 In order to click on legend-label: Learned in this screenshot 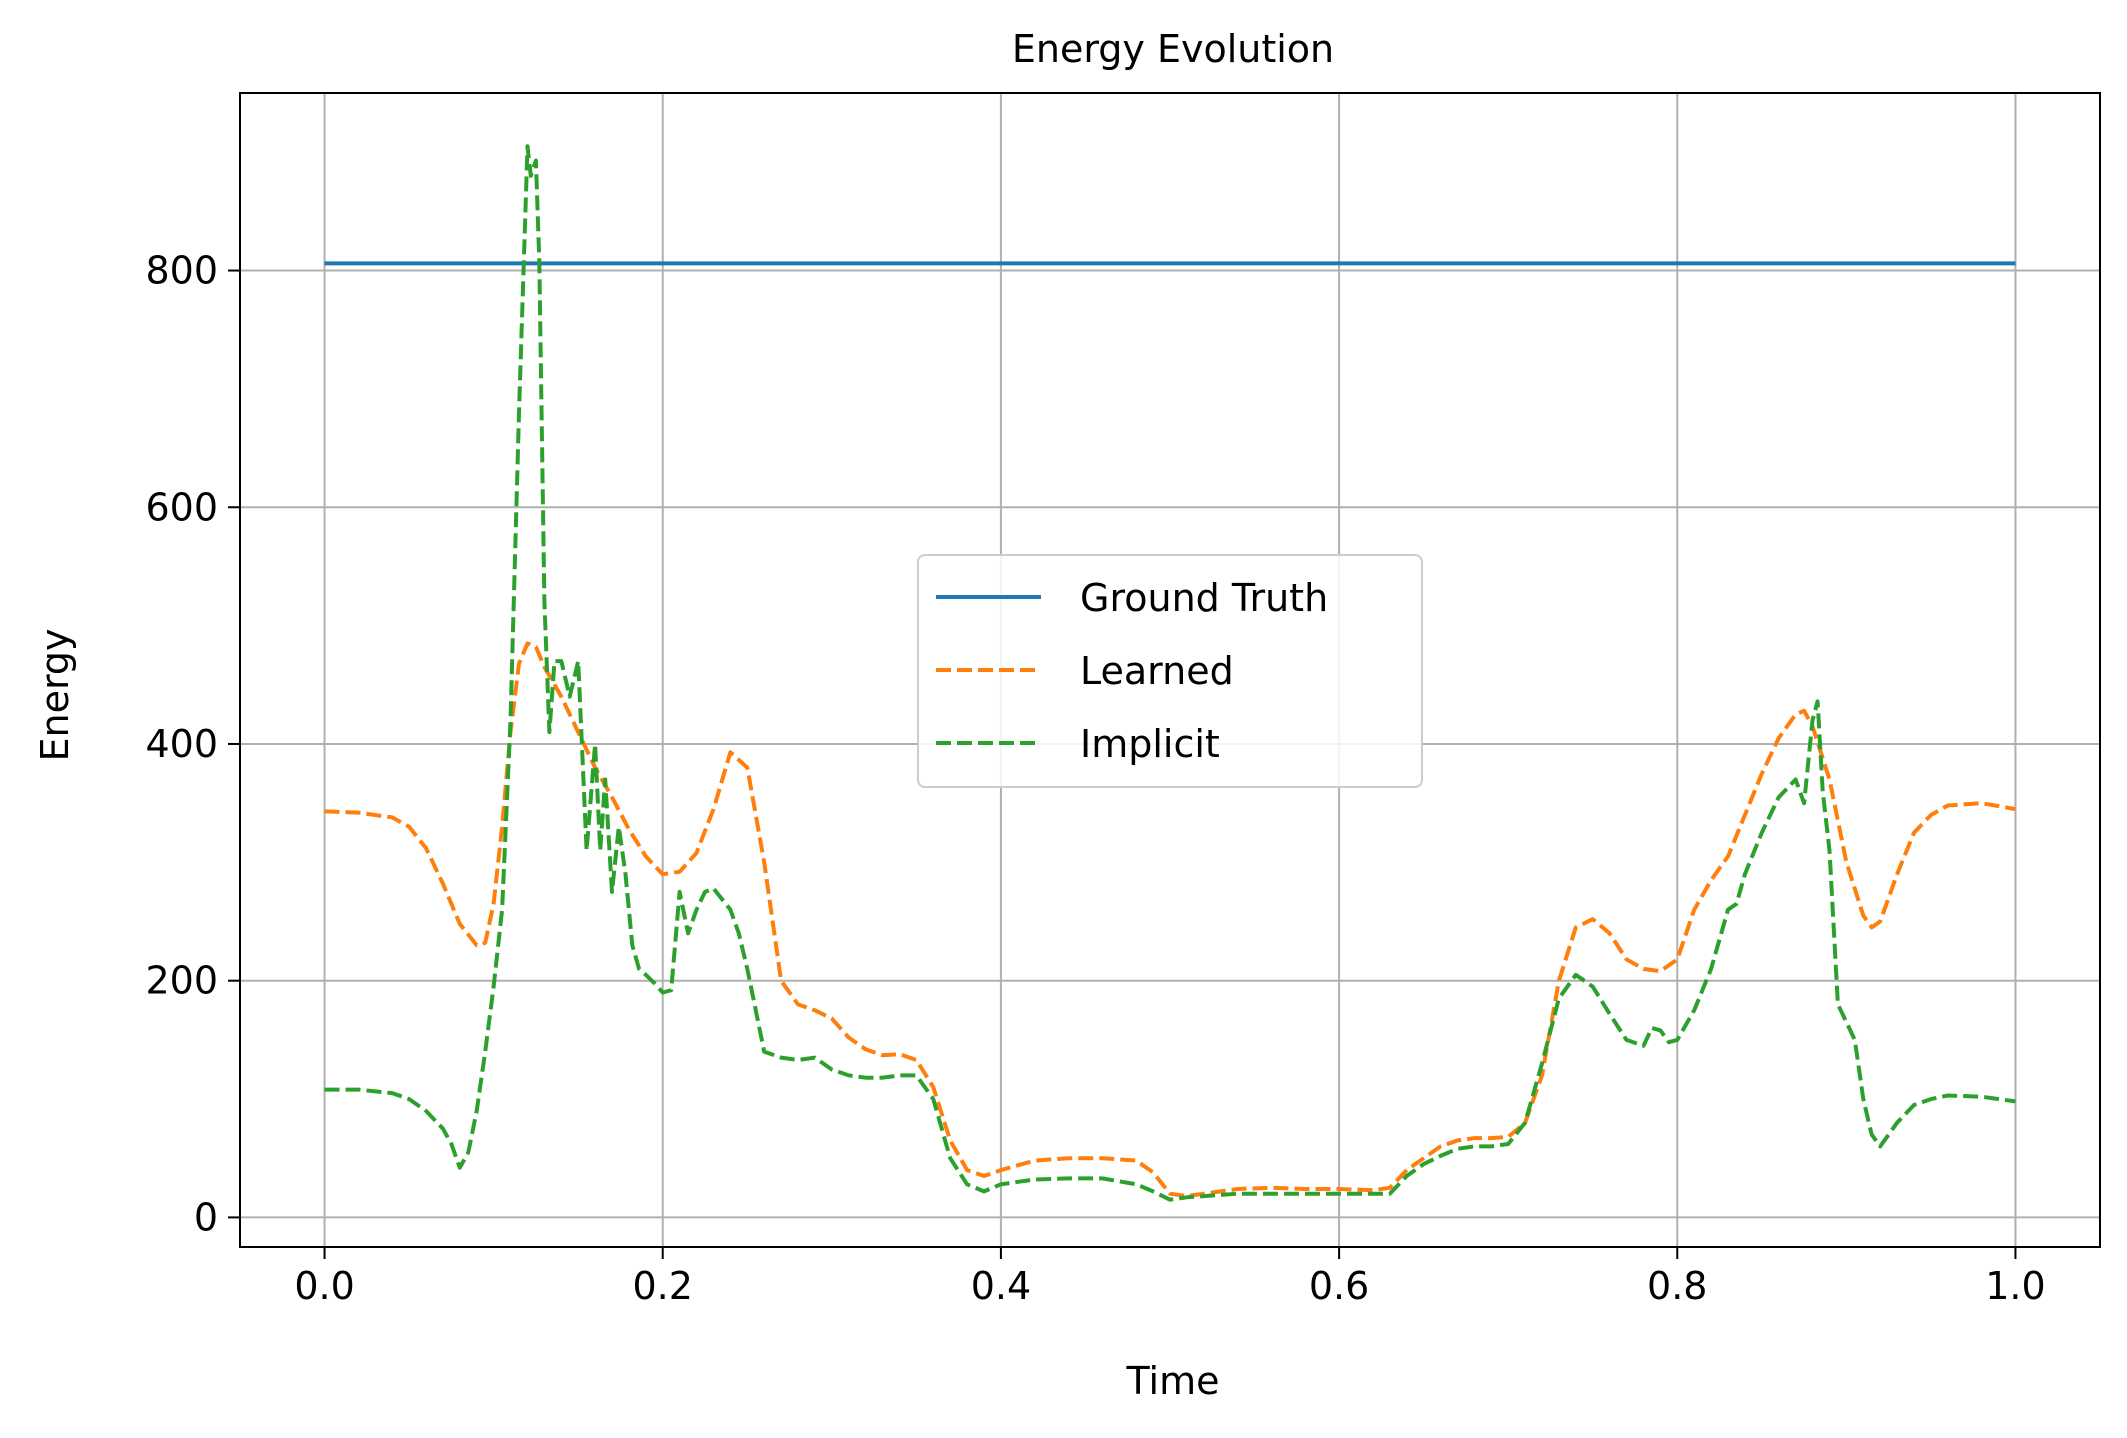, I will do `click(1157, 671)`.